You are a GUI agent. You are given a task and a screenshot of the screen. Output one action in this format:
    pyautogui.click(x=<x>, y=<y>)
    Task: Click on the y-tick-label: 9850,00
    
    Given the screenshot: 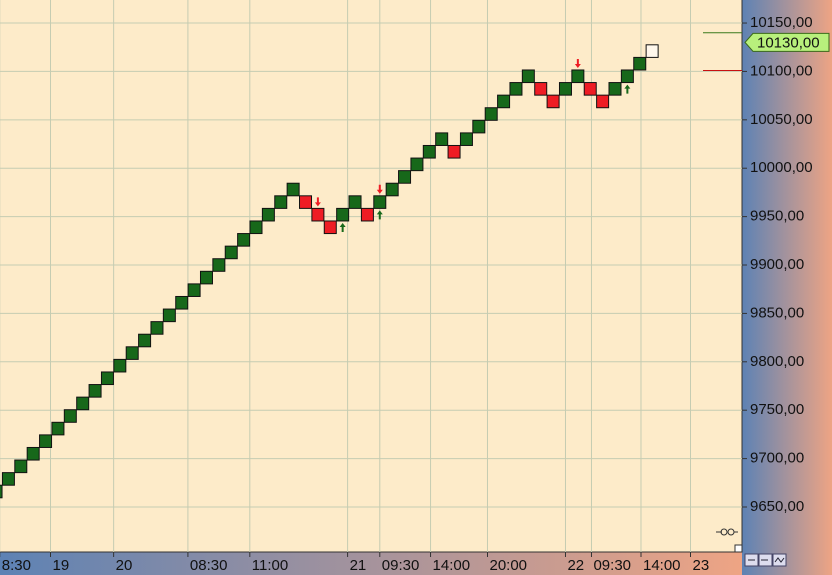 What is the action you would take?
    pyautogui.click(x=777, y=312)
    